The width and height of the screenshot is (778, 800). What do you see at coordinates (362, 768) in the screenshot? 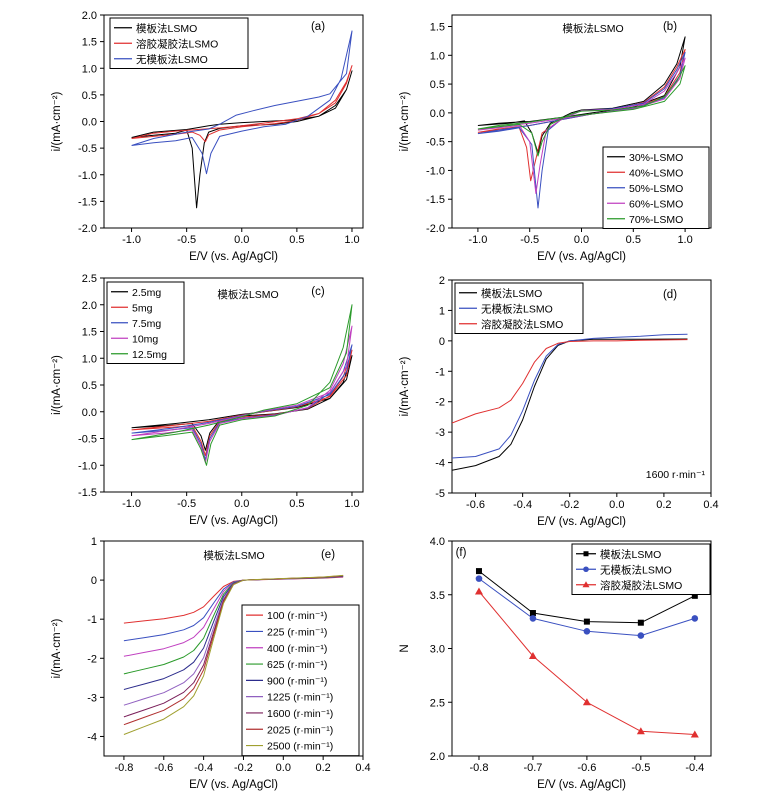
I see `x-tick-label: 0.4` at bounding box center [362, 768].